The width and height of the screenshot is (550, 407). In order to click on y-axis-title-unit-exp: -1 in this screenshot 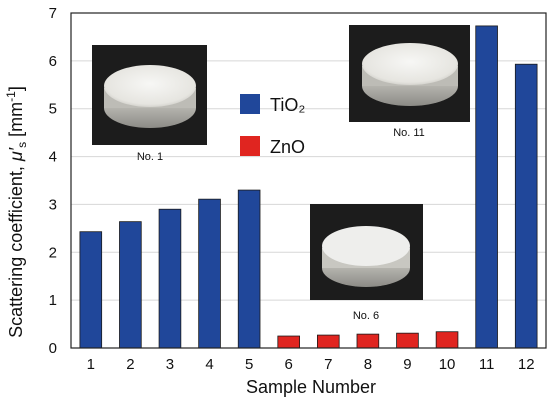, I will do `click(11, 96)`.